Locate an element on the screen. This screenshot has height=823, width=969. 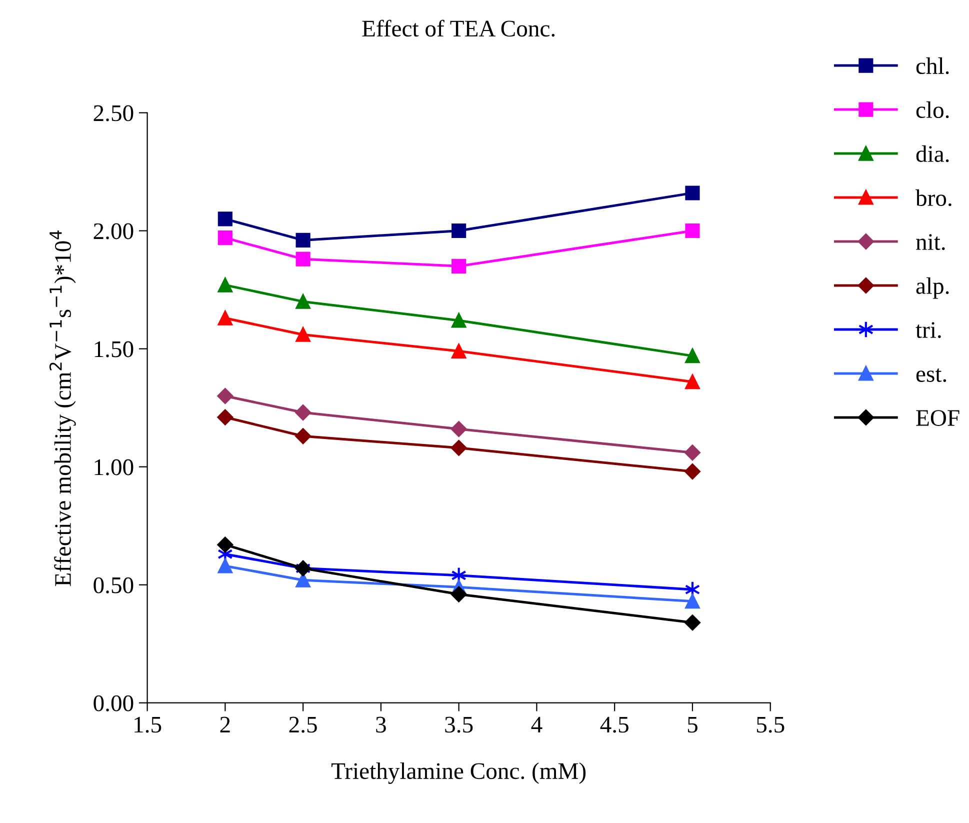
legend-label: alp. is located at coordinates (932, 288).